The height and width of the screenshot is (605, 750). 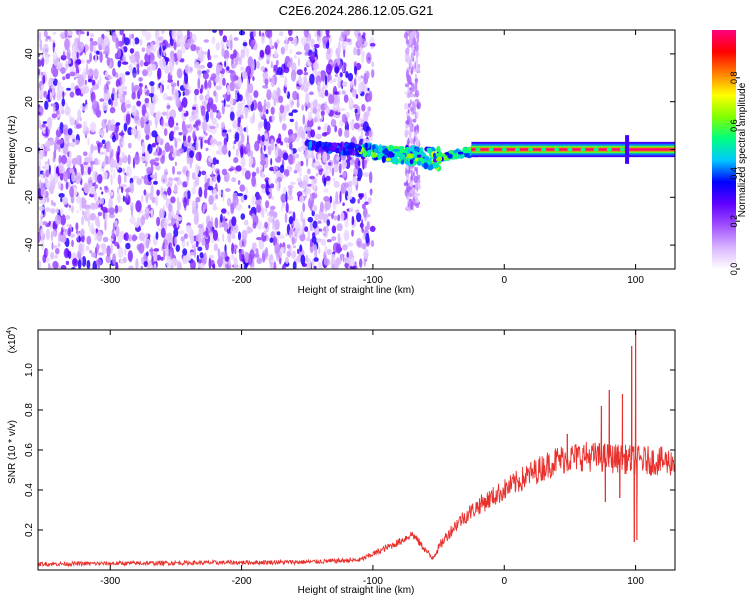 What do you see at coordinates (12, 452) in the screenshot?
I see `snr-y-axis-label: SNR (10 * v/v)` at bounding box center [12, 452].